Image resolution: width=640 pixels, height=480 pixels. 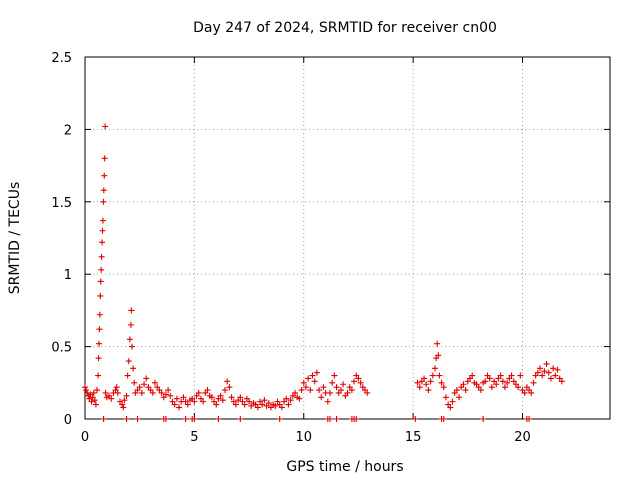 I want to click on y-tick-label: 0.5, so click(x=61, y=348).